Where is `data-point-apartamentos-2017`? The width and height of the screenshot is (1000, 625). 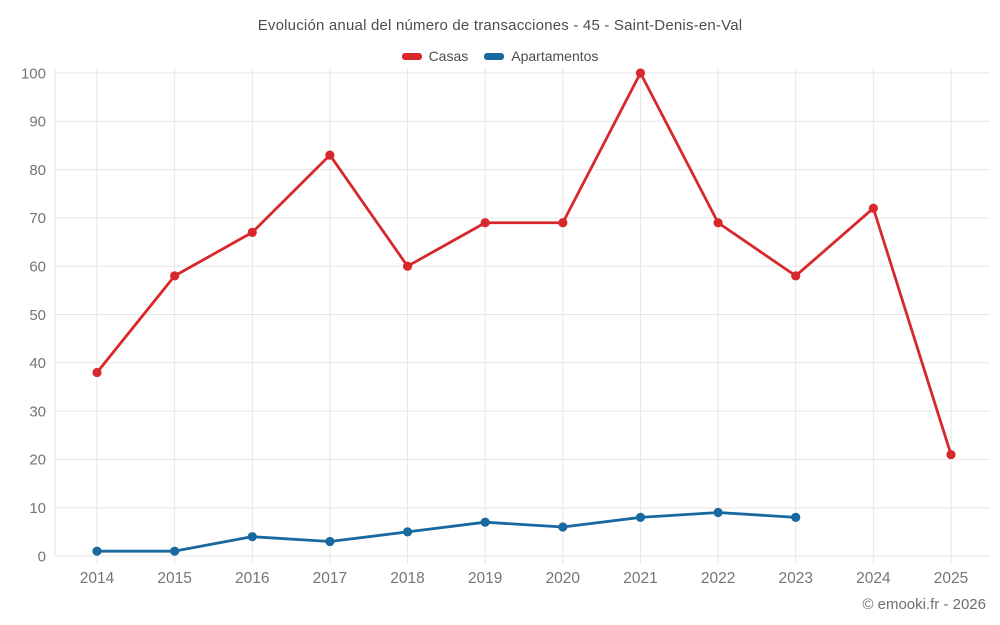
data-point-apartamentos-2017 is located at coordinates (330, 541).